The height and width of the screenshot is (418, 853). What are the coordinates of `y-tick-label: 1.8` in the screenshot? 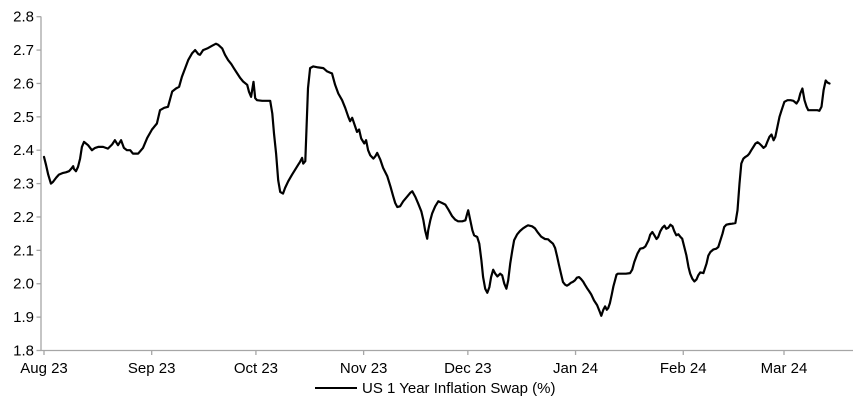 It's located at (23, 351).